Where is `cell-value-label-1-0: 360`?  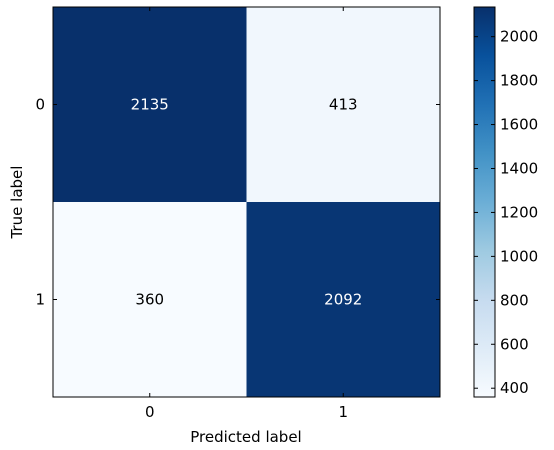 cell-value-label-1-0: 360 is located at coordinates (149, 300).